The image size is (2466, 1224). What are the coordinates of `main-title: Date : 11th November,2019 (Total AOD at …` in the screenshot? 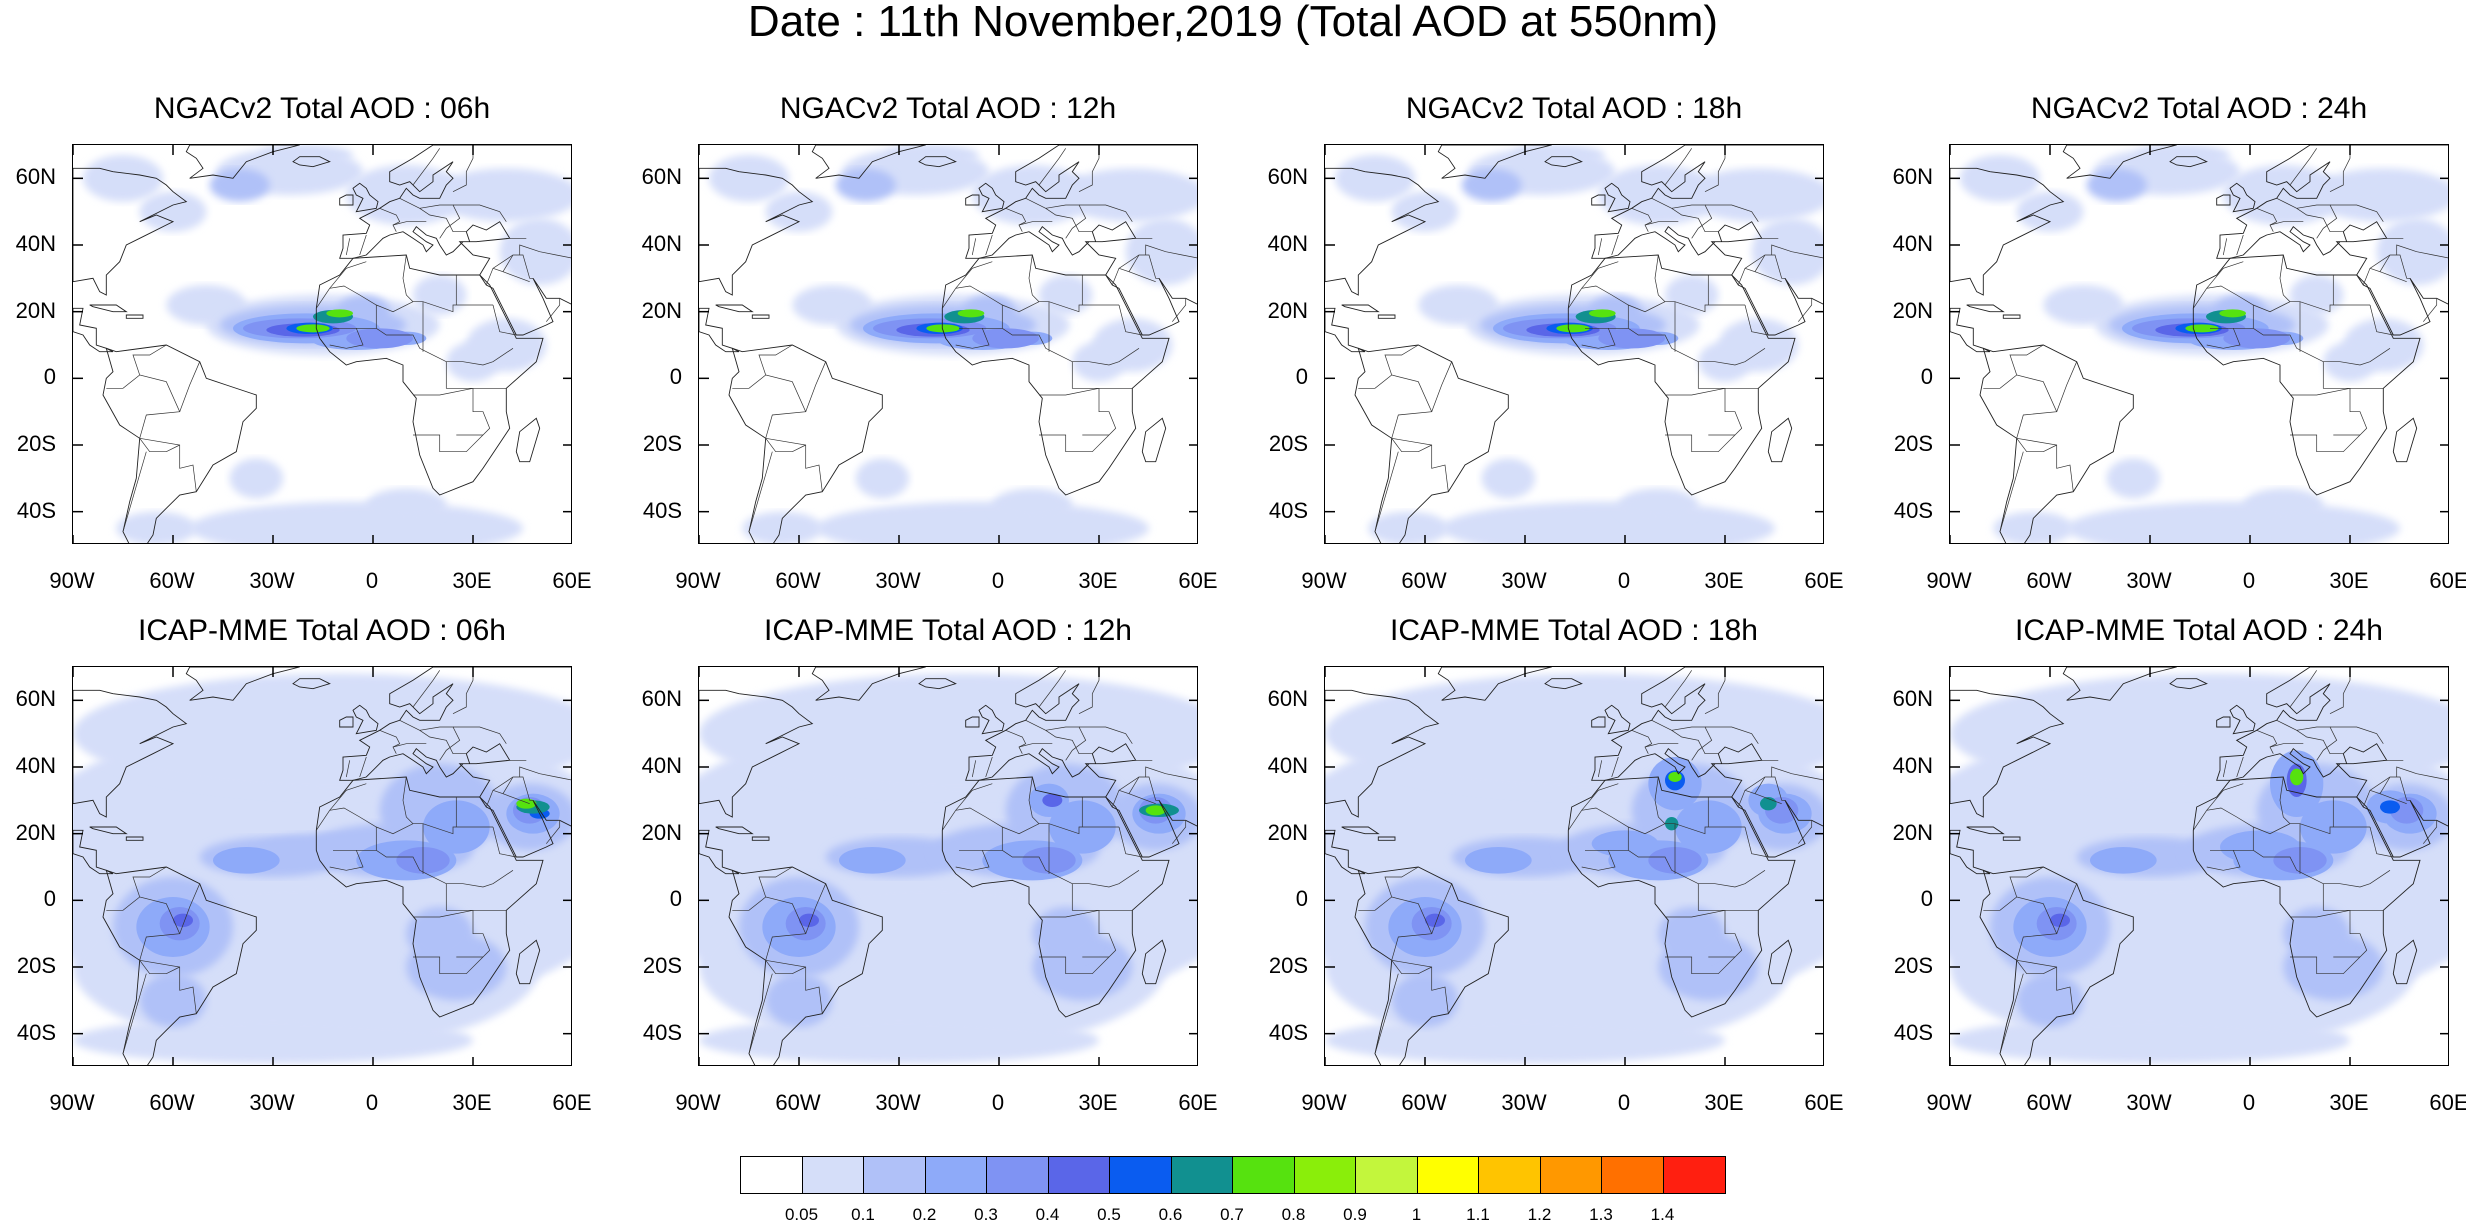 It's located at (1233, 23).